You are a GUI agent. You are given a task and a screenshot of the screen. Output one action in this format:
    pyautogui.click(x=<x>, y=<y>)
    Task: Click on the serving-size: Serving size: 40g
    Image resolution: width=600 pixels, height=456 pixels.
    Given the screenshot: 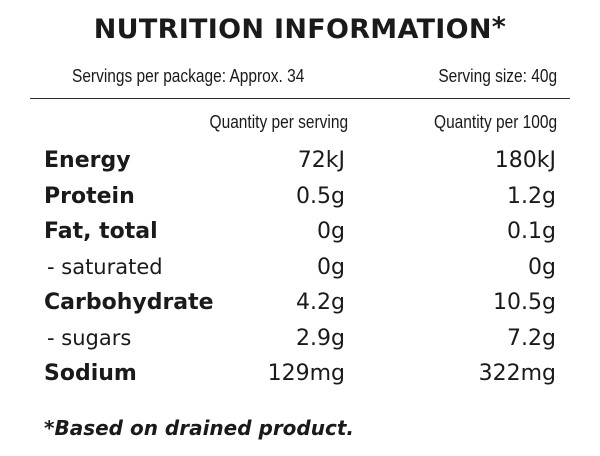 What is the action you would take?
    pyautogui.click(x=497, y=76)
    